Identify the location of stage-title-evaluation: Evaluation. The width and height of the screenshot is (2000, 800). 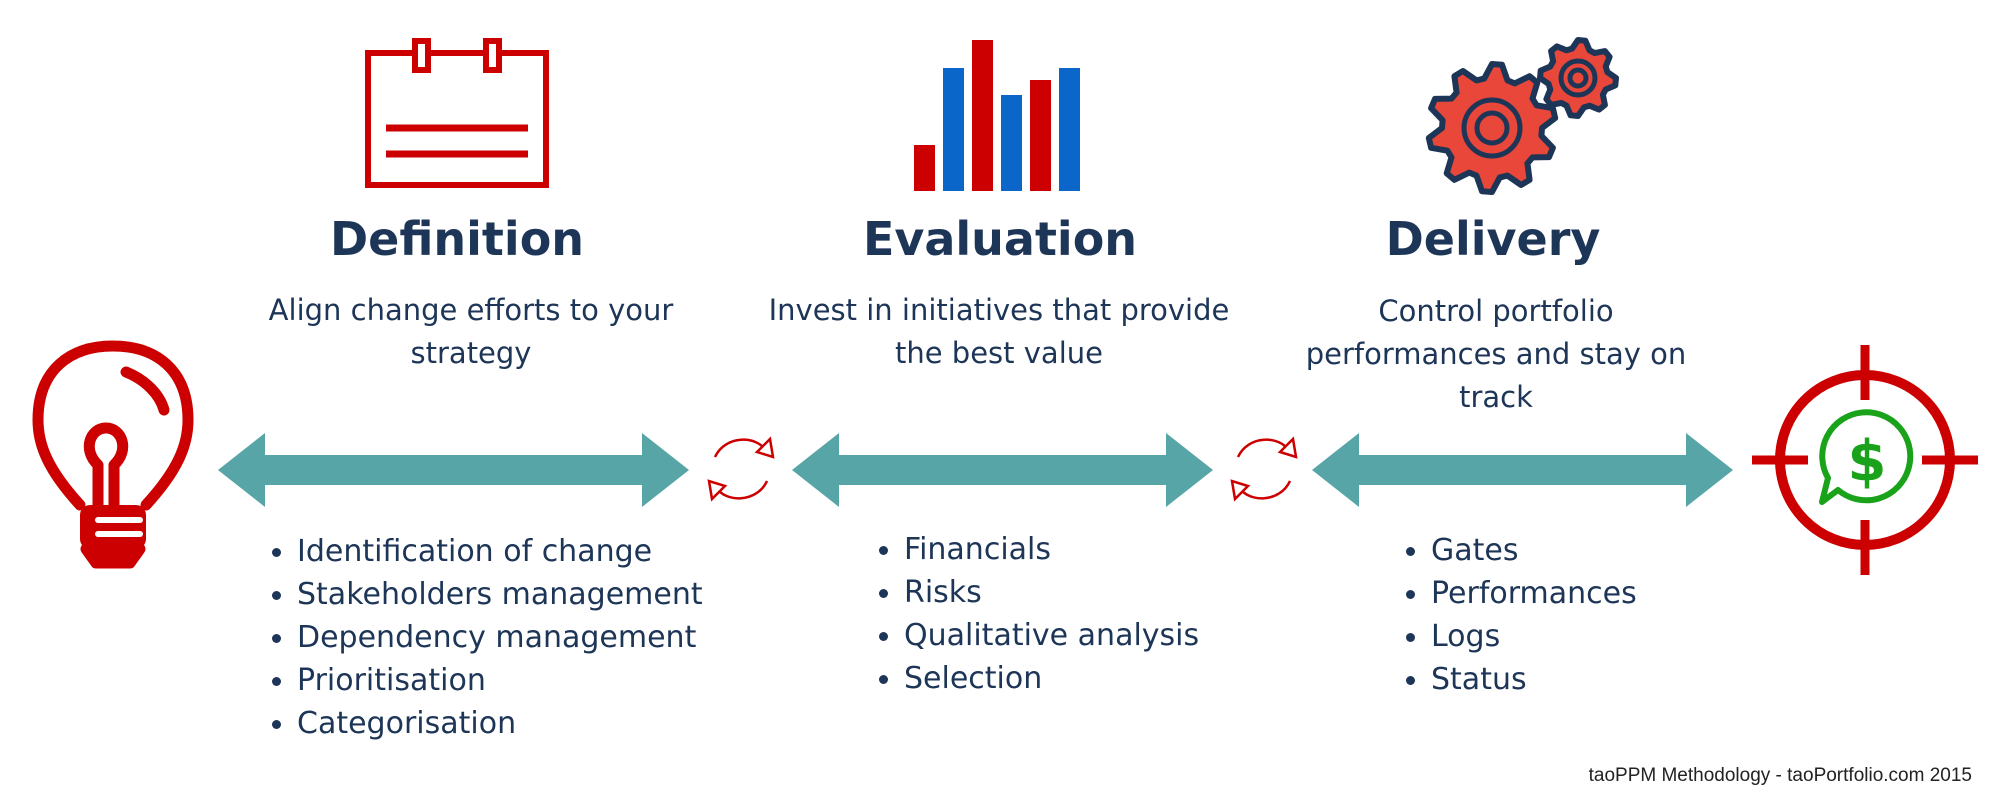
(1000, 239).